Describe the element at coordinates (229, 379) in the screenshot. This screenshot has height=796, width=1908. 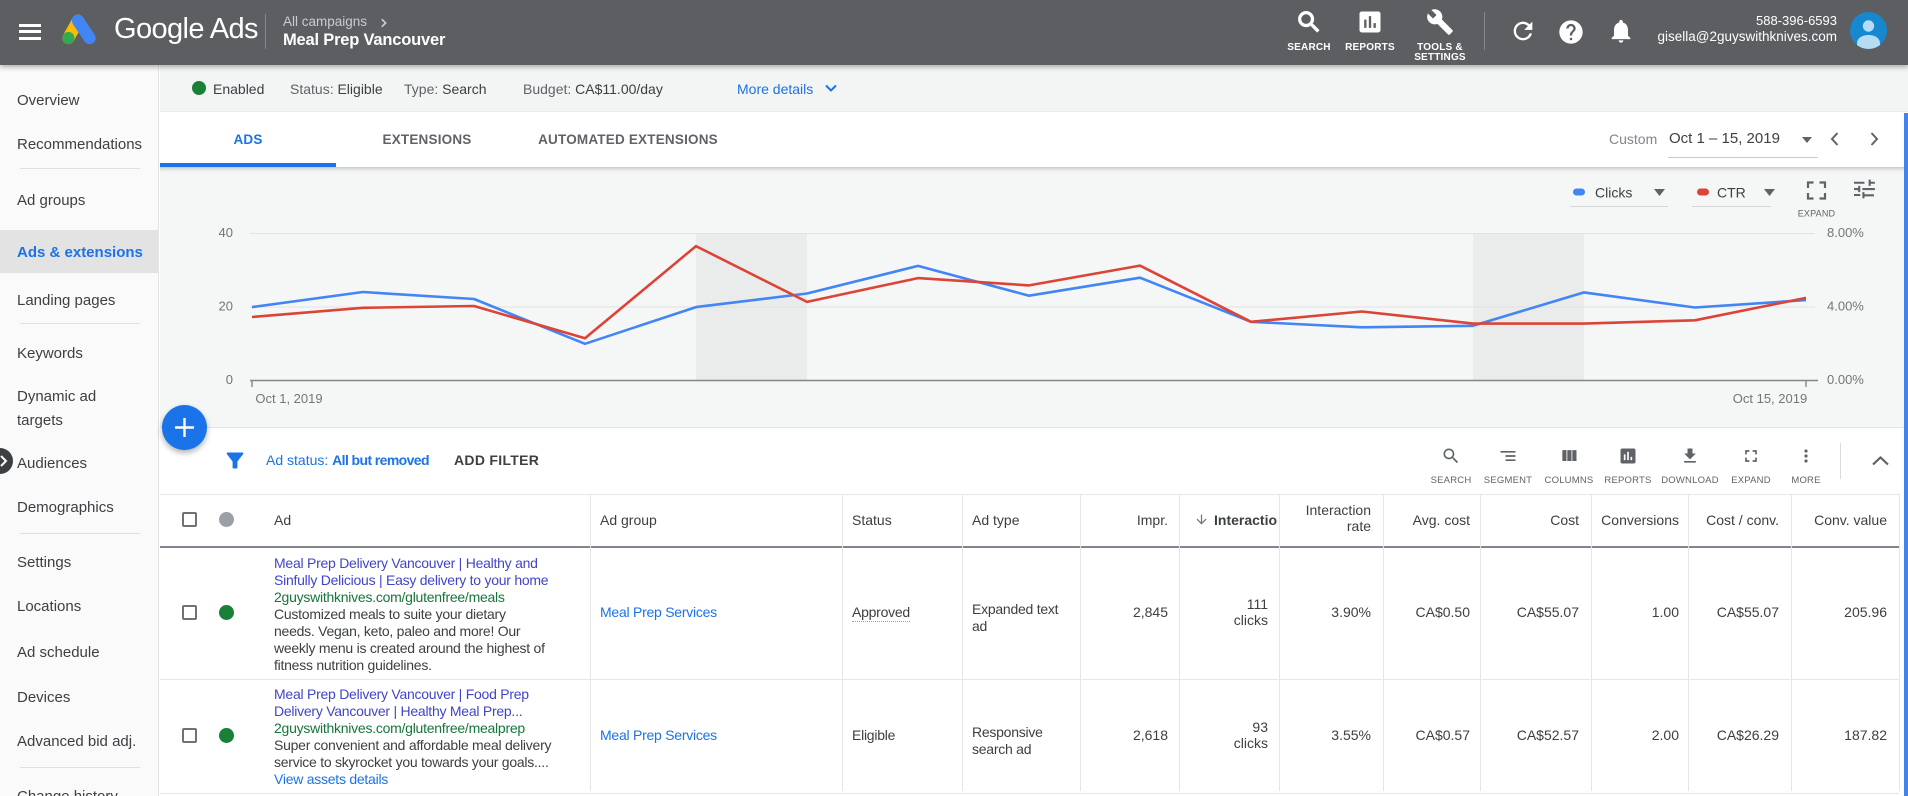
I see `svg-text: 0` at that location.